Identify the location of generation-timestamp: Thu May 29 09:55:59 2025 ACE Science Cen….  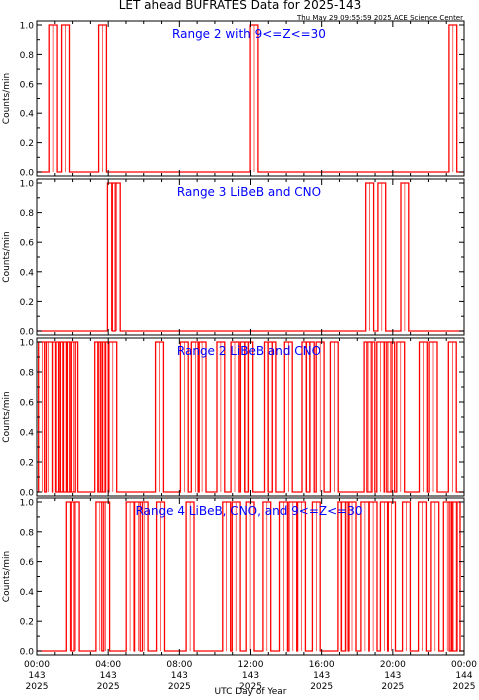
(379, 18).